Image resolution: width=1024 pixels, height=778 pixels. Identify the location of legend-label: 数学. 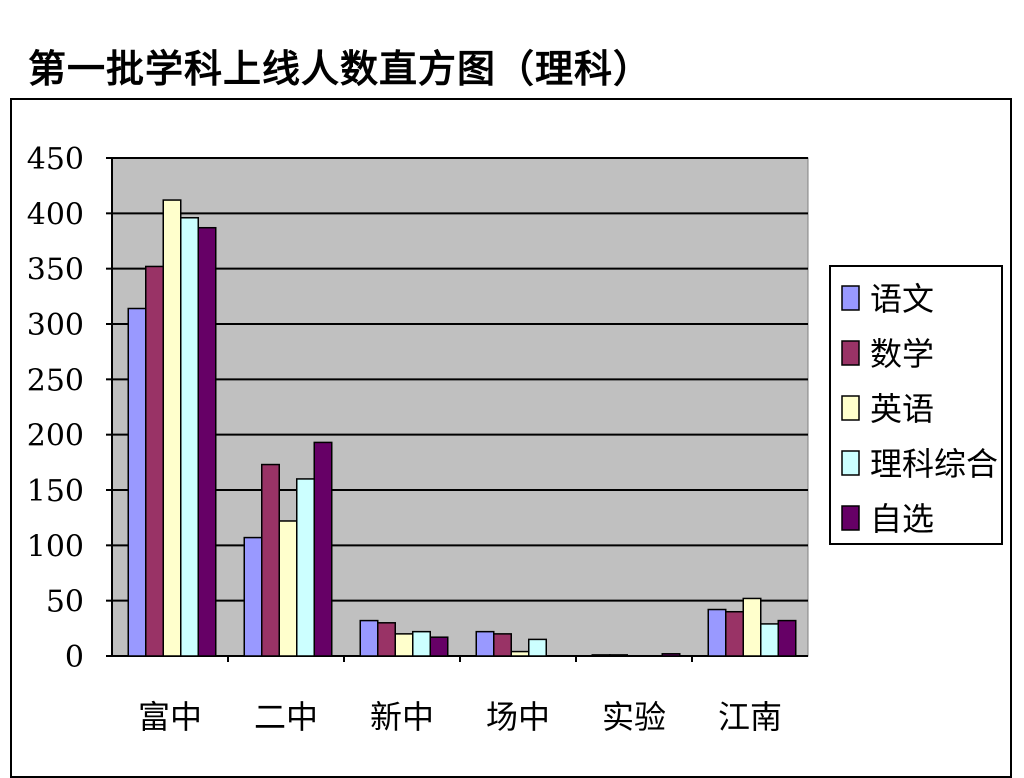
(902, 354).